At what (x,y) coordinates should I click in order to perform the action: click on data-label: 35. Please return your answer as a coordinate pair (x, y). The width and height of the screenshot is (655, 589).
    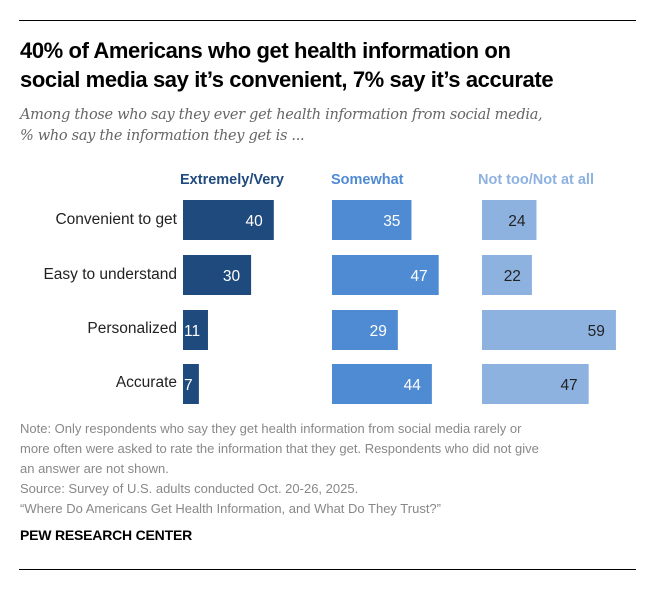
    Looking at the image, I should click on (391, 221).